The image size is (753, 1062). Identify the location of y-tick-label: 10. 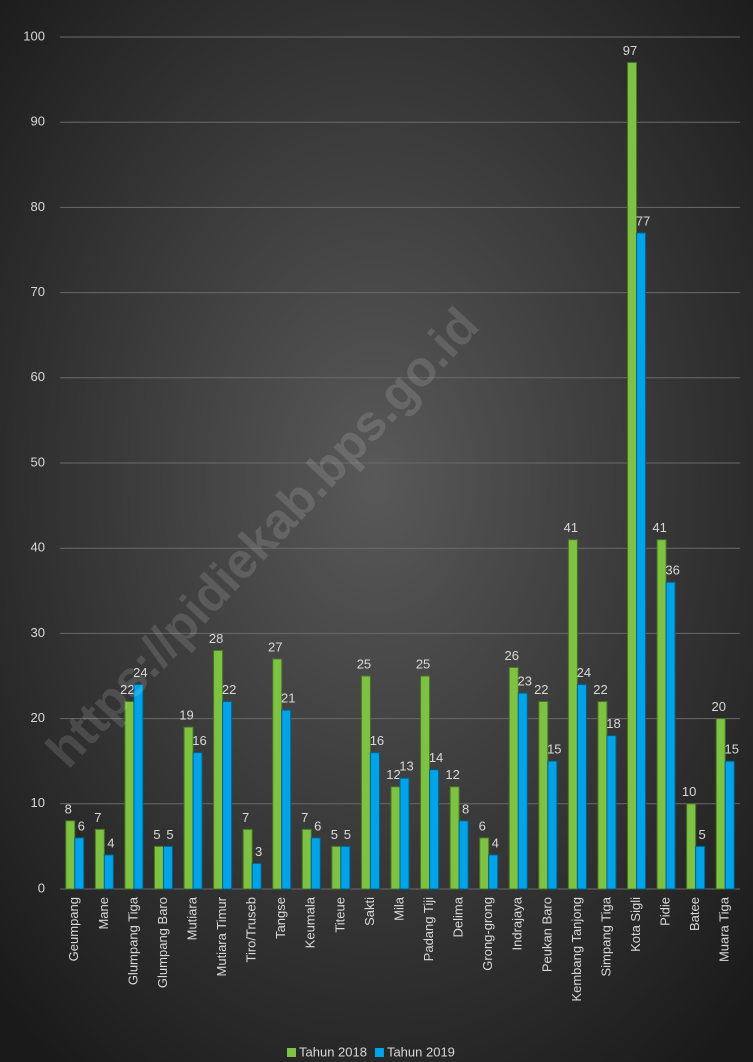
(38, 802).